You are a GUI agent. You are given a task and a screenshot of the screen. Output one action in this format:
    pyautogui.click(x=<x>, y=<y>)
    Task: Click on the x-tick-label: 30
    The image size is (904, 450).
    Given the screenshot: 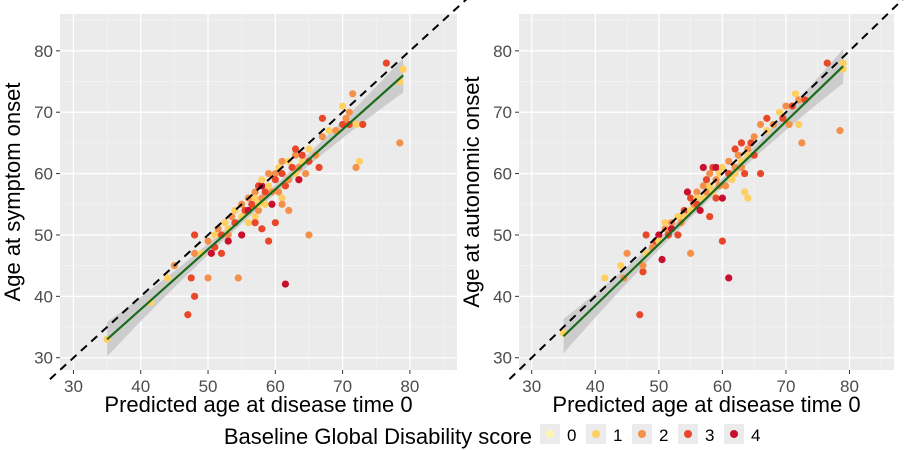 What is the action you would take?
    pyautogui.click(x=531, y=386)
    